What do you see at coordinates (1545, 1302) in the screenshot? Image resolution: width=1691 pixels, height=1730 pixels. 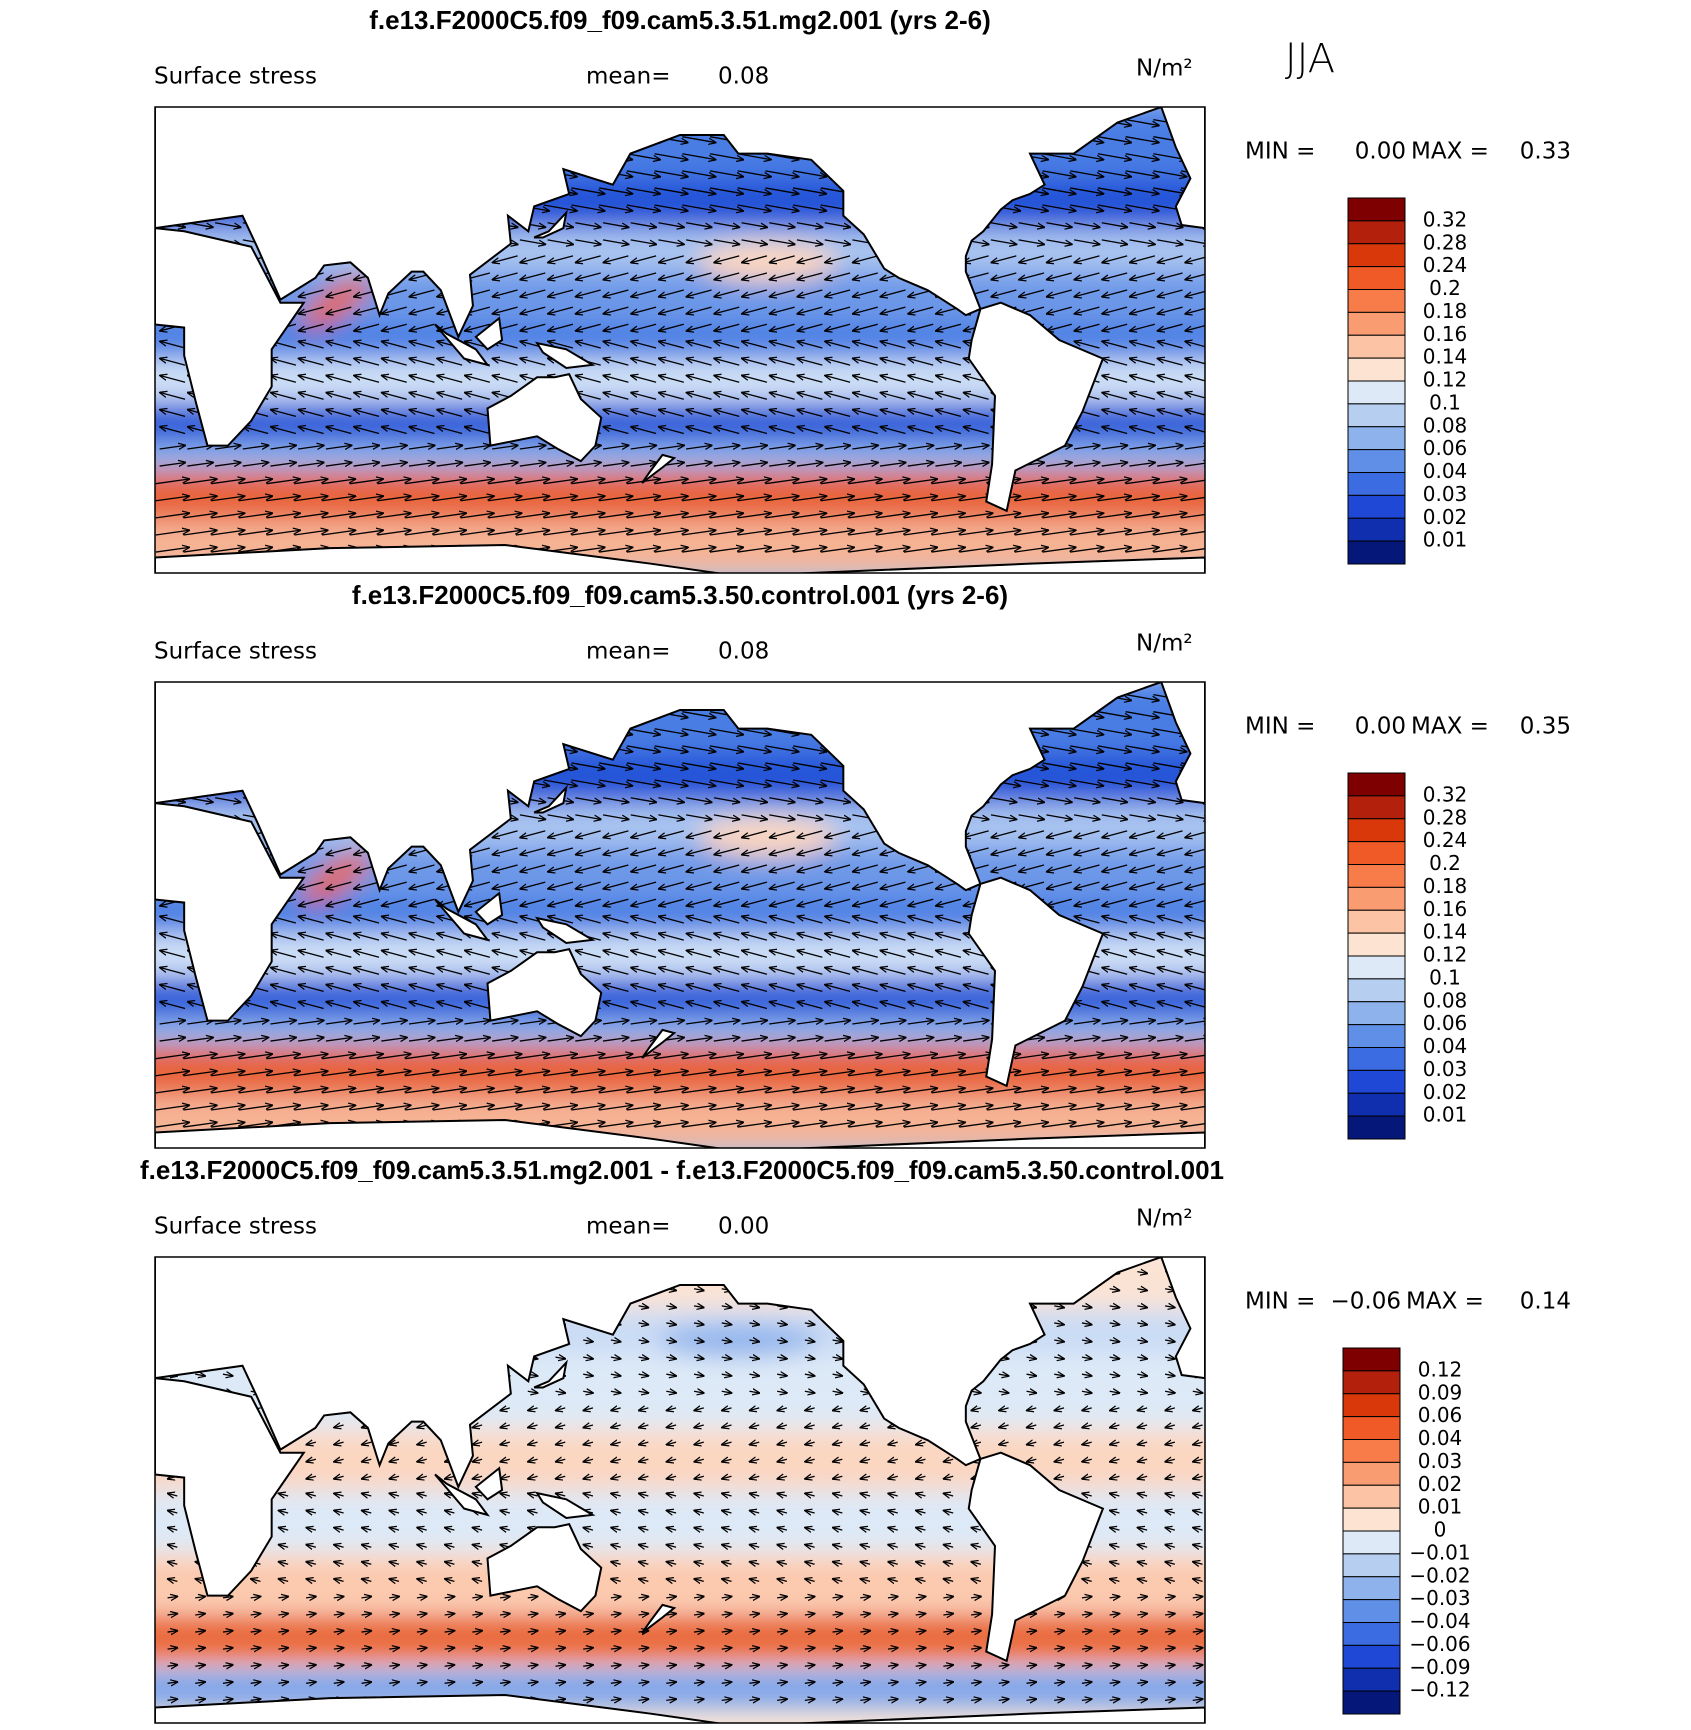 I see `max-value: 0.14` at bounding box center [1545, 1302].